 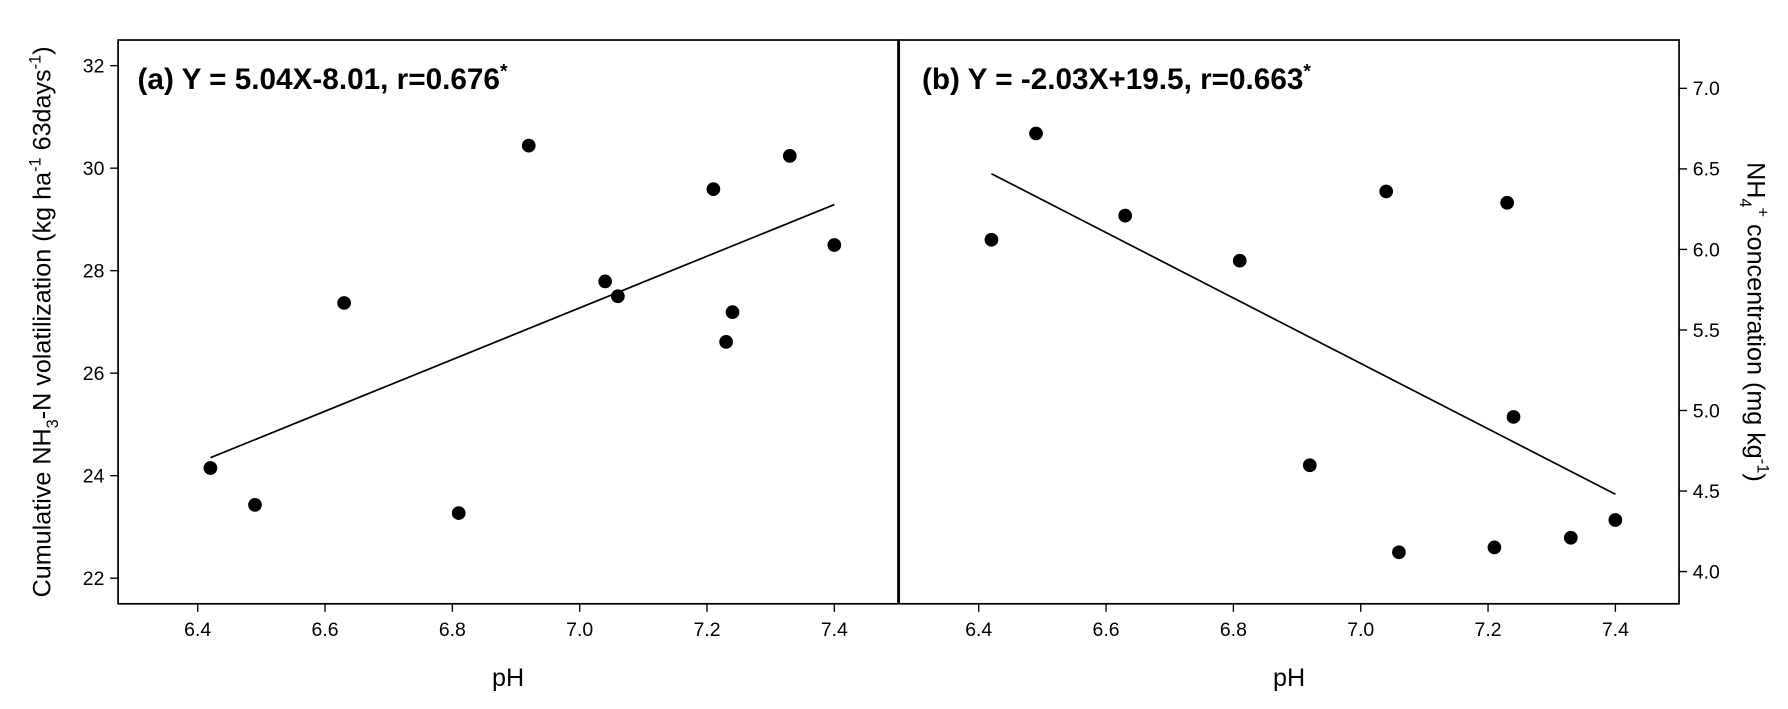 What do you see at coordinates (319, 79) in the screenshot?
I see `panel-title-part: (a) Y = 5.04X-8.01, r=0.676` at bounding box center [319, 79].